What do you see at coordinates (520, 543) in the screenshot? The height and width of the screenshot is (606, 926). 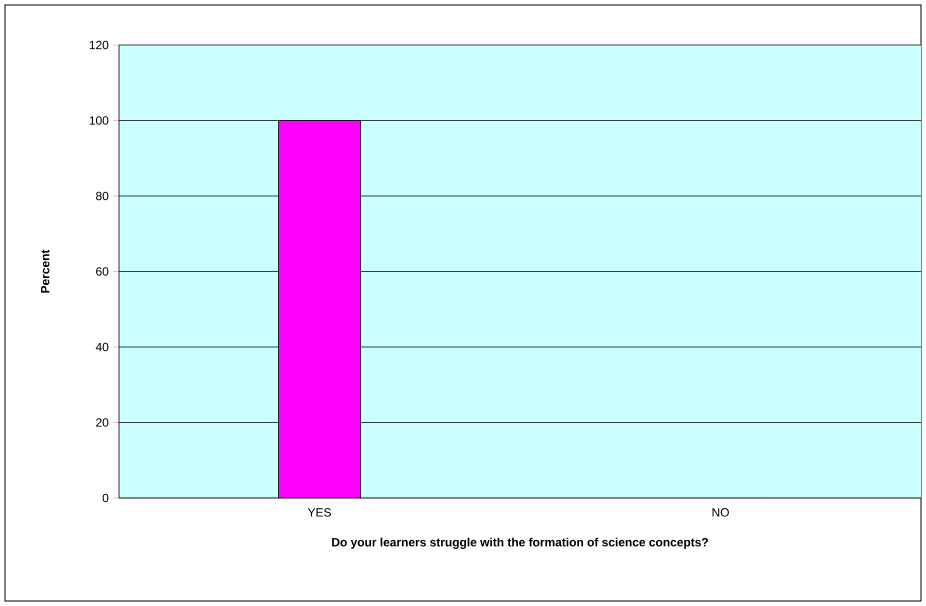 I see `x-axis-title: Do your learners struggle with the formation of science concepts?` at bounding box center [520, 543].